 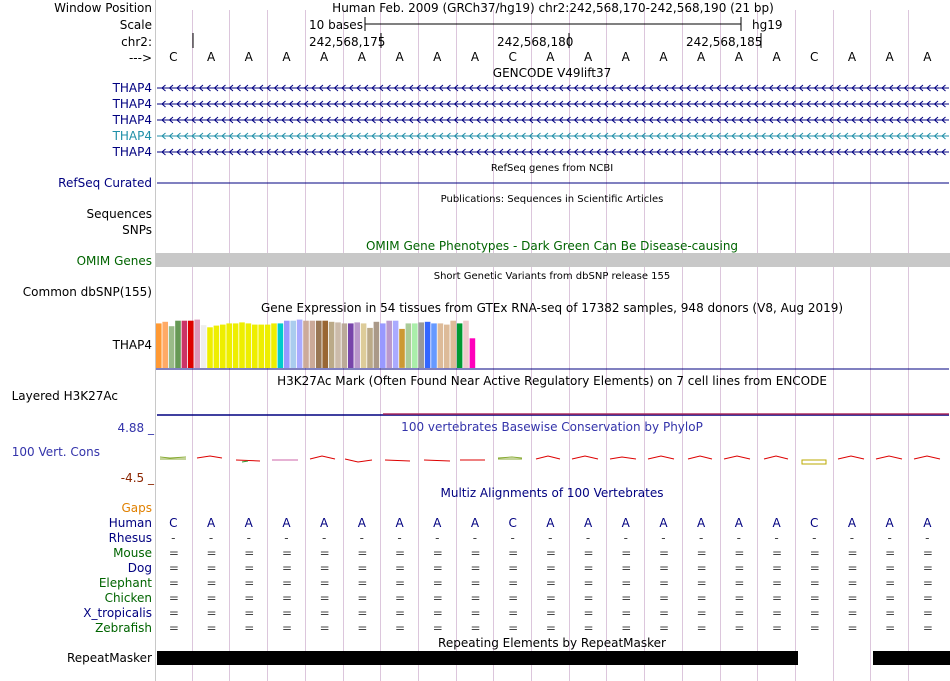 What do you see at coordinates (130, 523) in the screenshot?
I see `multiz-species-label: Human` at bounding box center [130, 523].